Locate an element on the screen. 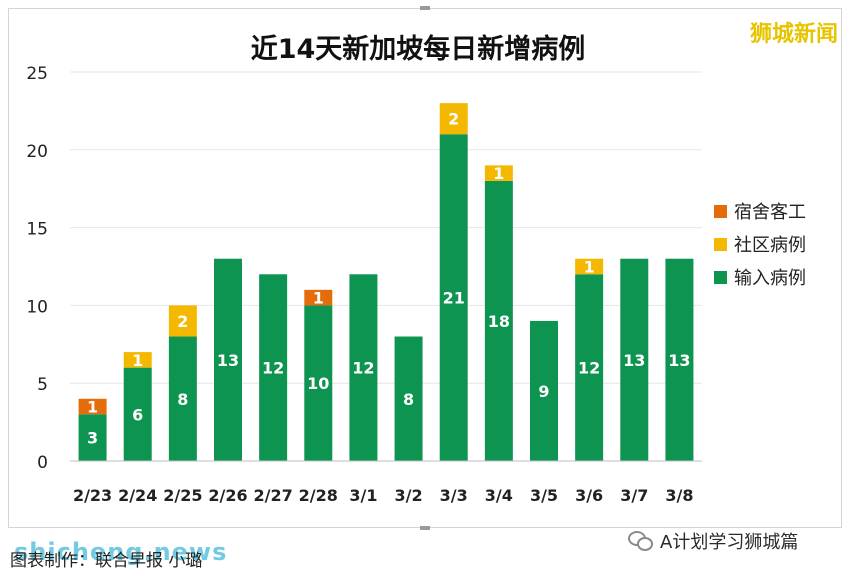  resize-handle-bottom is located at coordinates (425, 528).